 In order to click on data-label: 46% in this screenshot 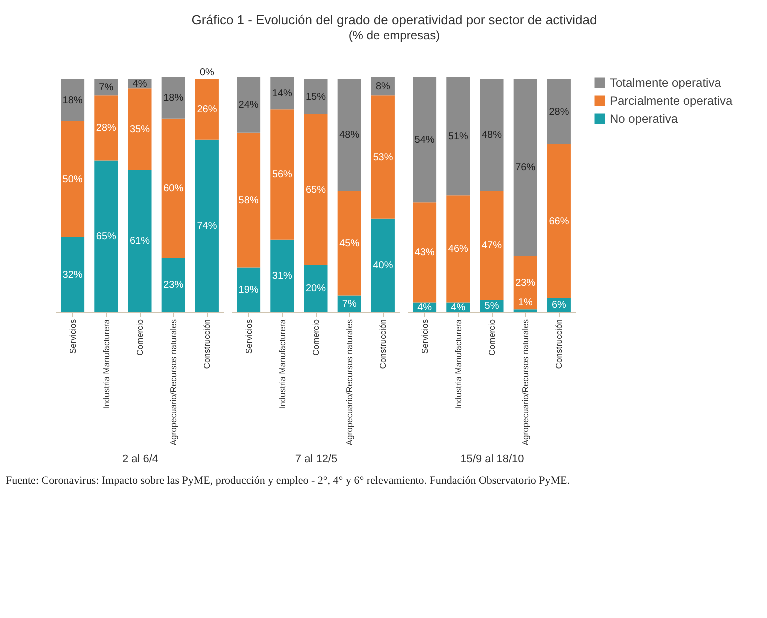, I will do `click(458, 250)`.